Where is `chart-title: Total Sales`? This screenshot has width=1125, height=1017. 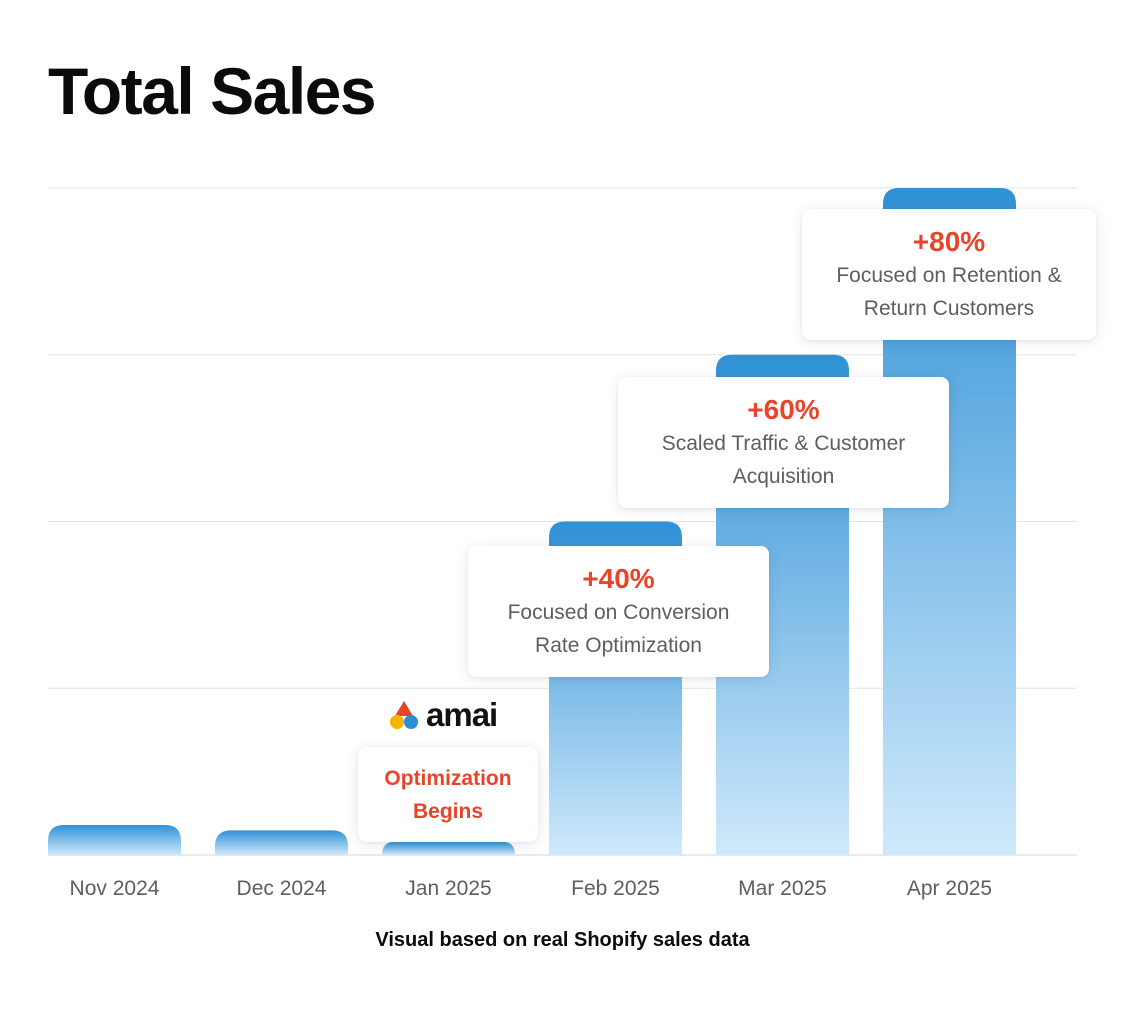
chart-title: Total Sales is located at coordinates (212, 91).